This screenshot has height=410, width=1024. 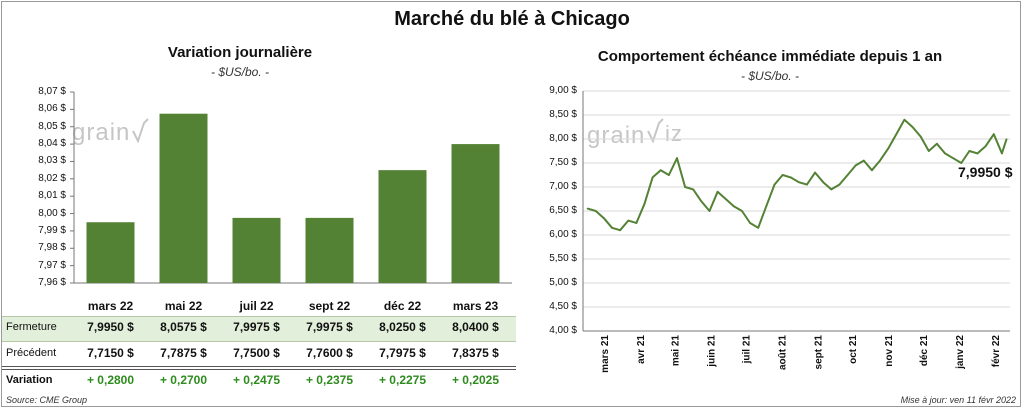 What do you see at coordinates (52, 91) in the screenshot?
I see `left-y-tick-label: 8,07 $` at bounding box center [52, 91].